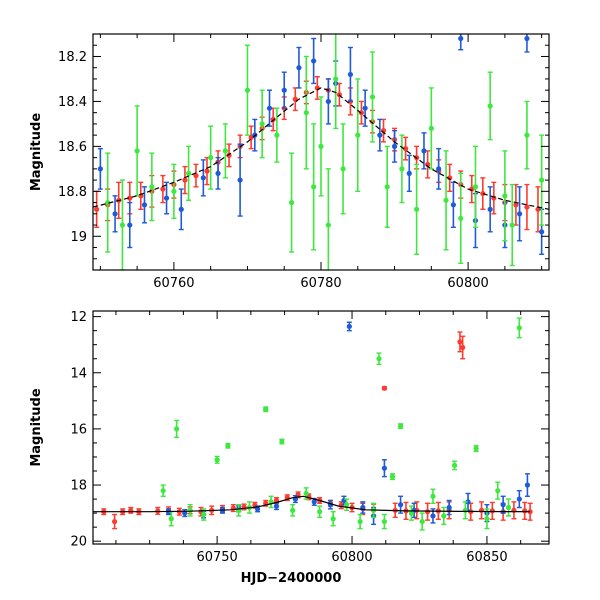  Describe the element at coordinates (216, 557) in the screenshot. I see `x-tick-label: 60750` at that location.